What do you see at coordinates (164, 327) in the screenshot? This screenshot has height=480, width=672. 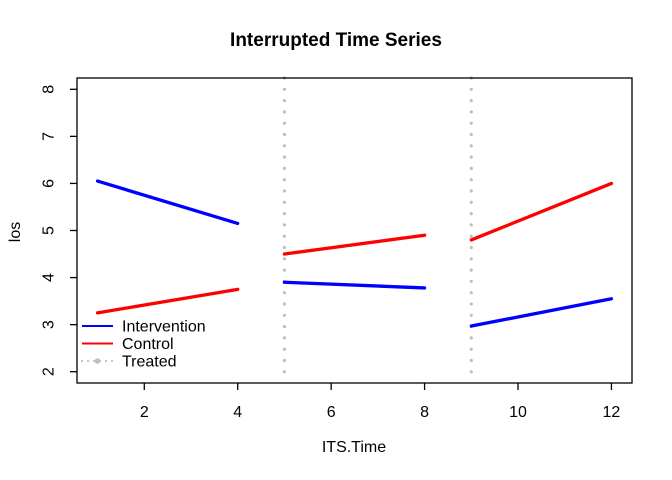 I see `legend-label-intervention: Intervention` at bounding box center [164, 327].